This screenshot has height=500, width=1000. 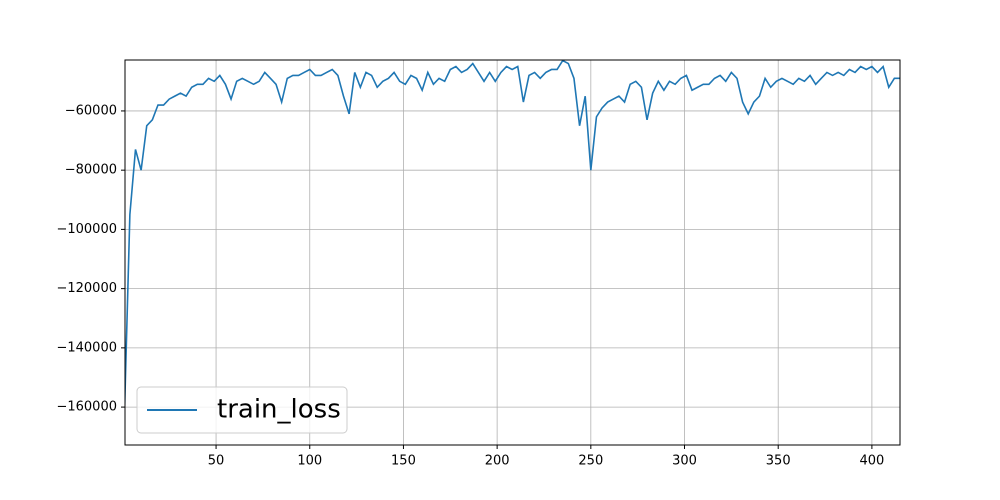 What do you see at coordinates (86, 288) in the screenshot?
I see `y-tick-label: −120000` at bounding box center [86, 288].